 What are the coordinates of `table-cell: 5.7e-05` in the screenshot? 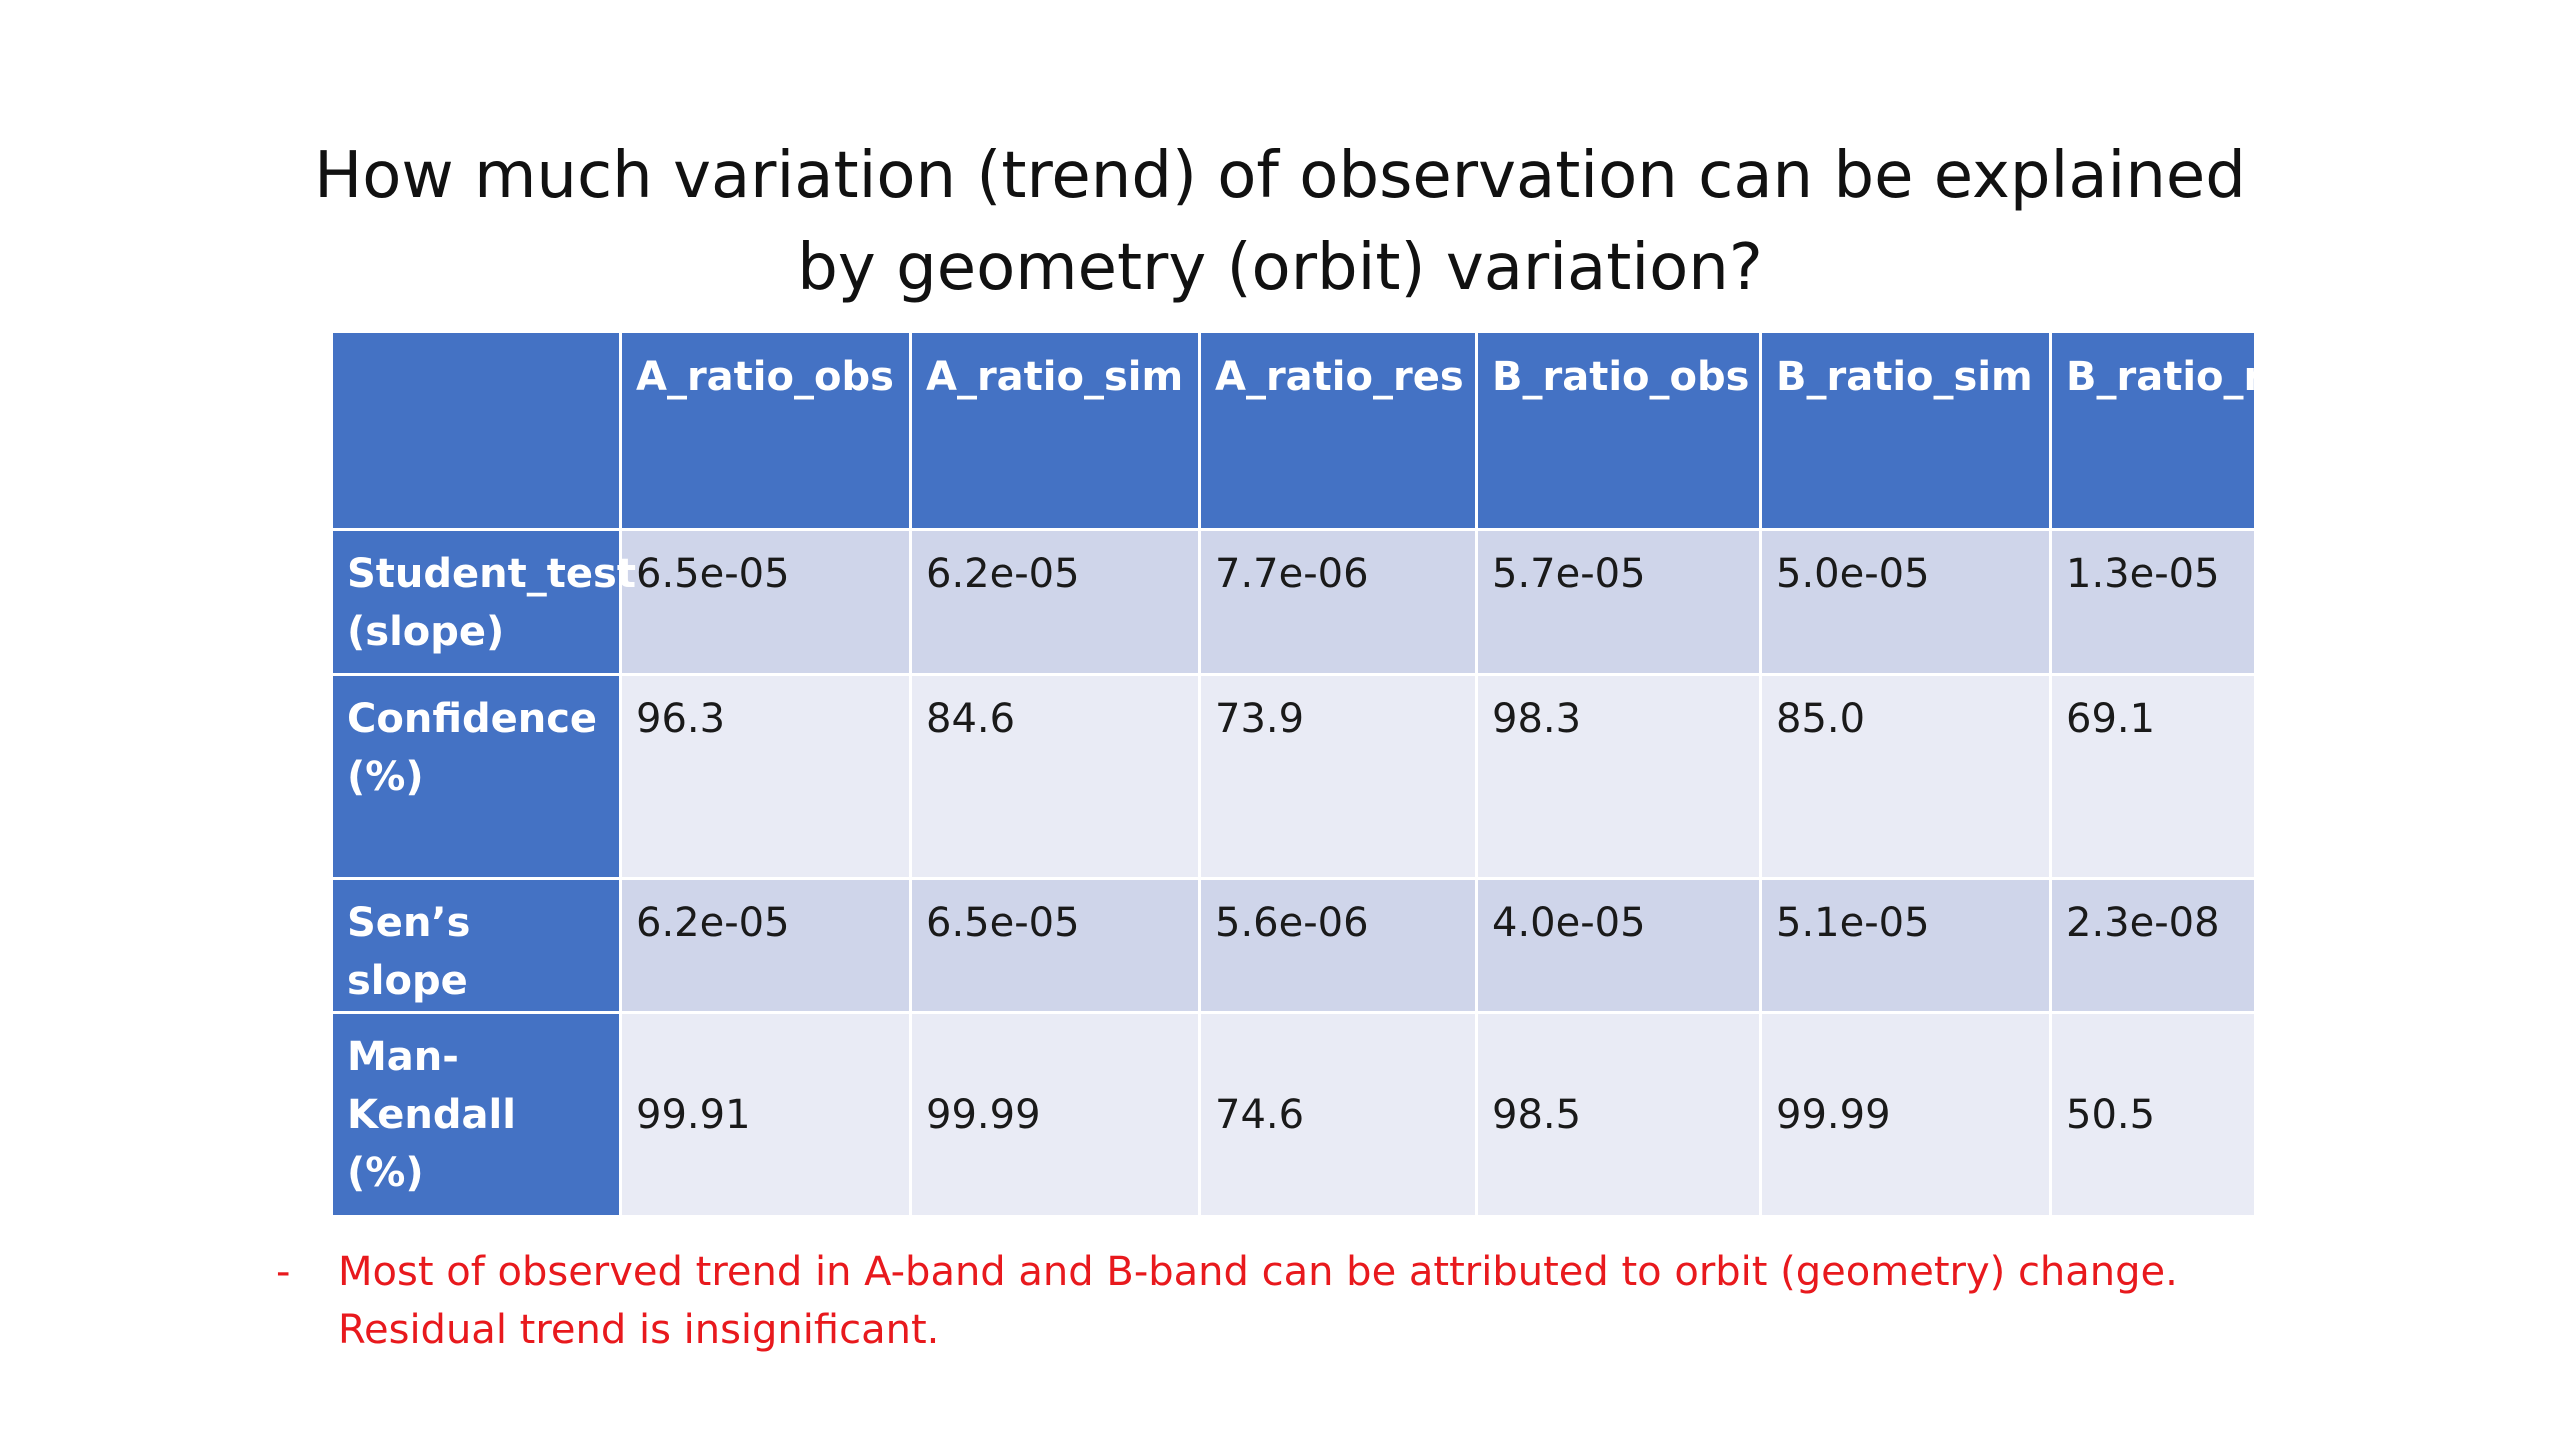 It's located at (1618, 602).